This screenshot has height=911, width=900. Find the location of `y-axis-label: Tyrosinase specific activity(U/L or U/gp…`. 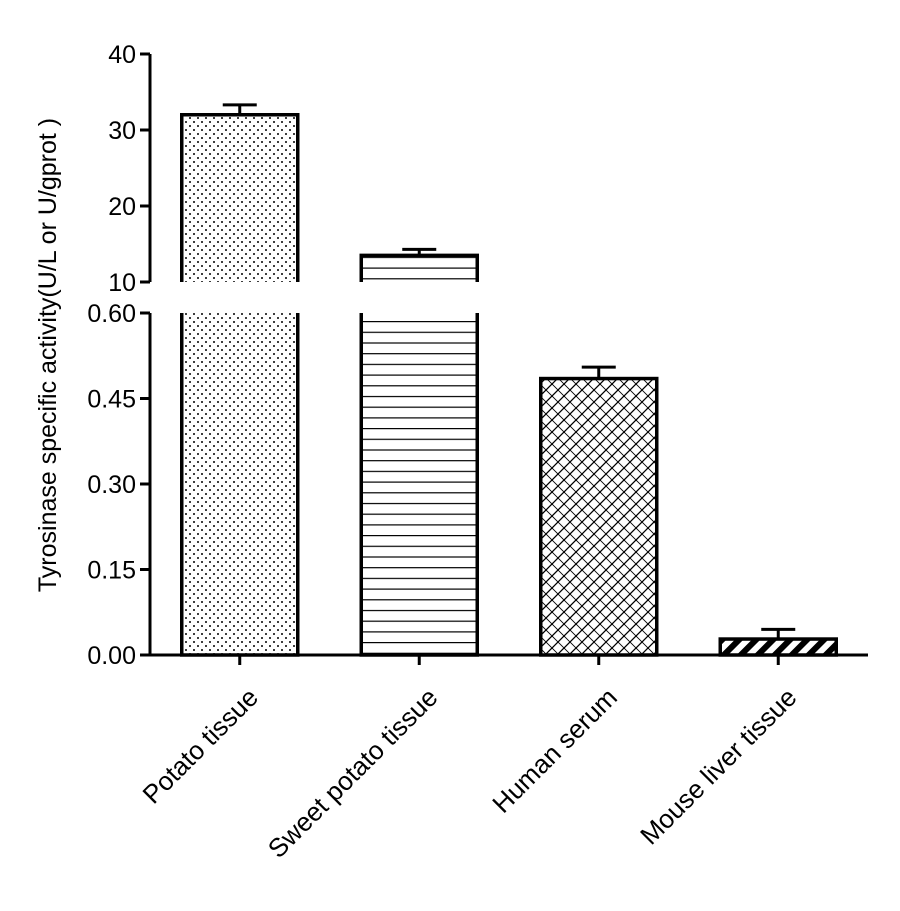

y-axis-label: Tyrosinase specific activity(U/L or U/gp… is located at coordinates (48, 355).